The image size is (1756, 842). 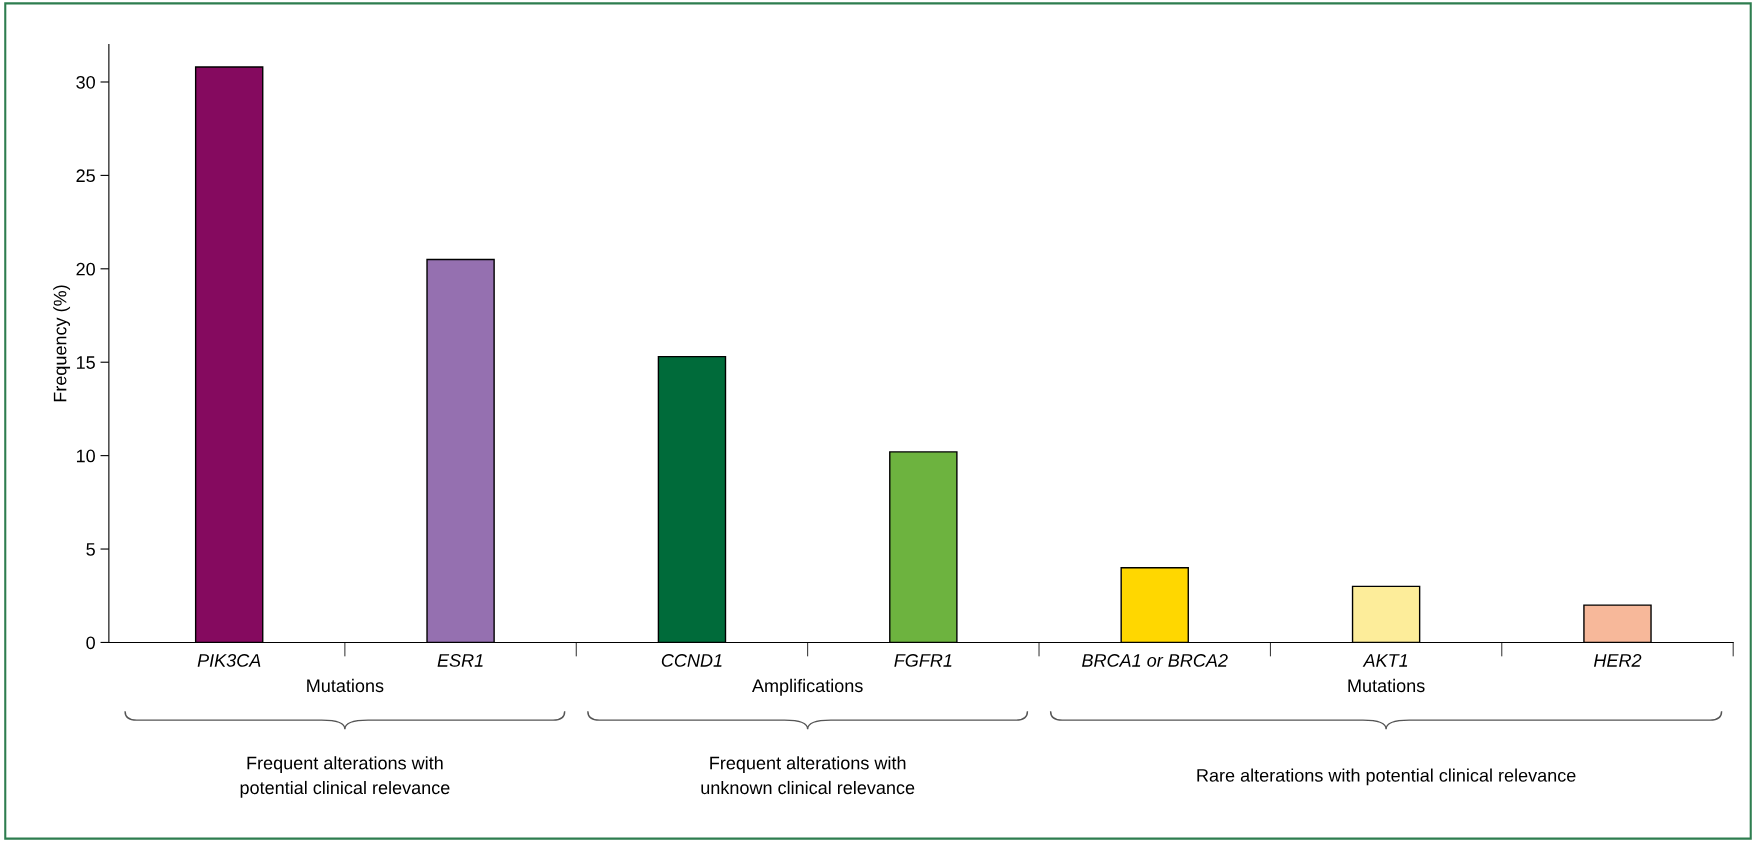 I want to click on x-tick-label: CCND1, so click(x=691, y=660).